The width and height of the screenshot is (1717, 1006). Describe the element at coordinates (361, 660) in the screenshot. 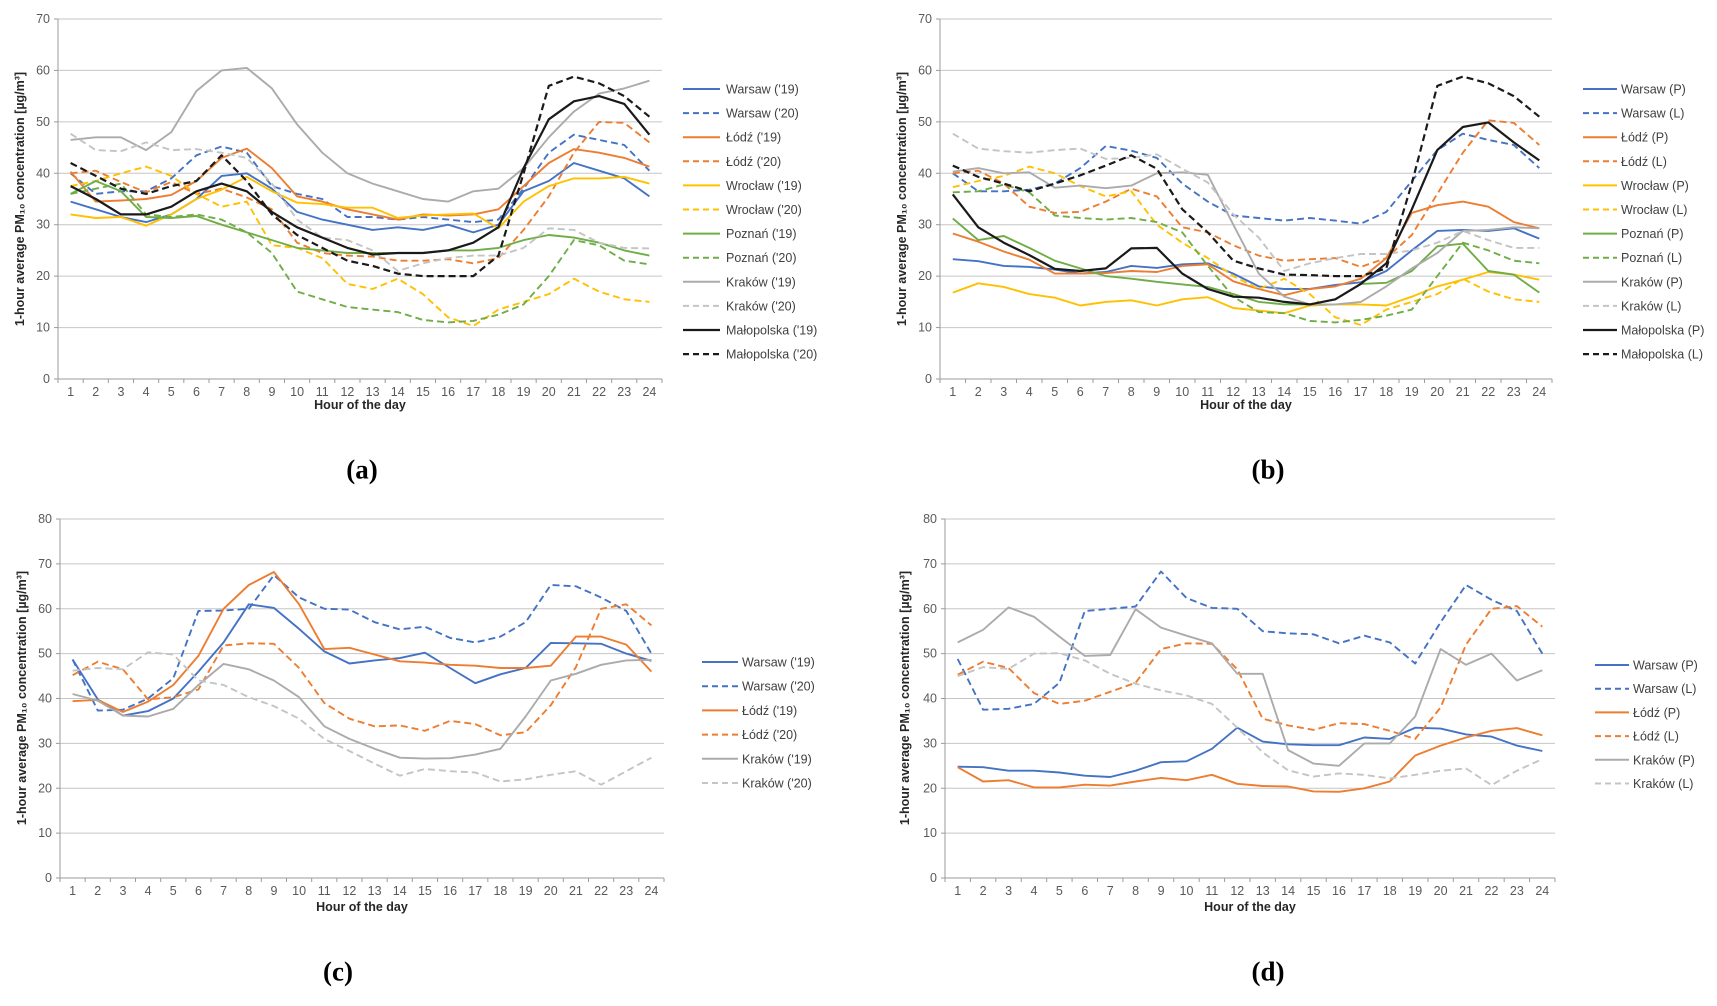

I see `series-line-Warsaw ('19)` at that location.